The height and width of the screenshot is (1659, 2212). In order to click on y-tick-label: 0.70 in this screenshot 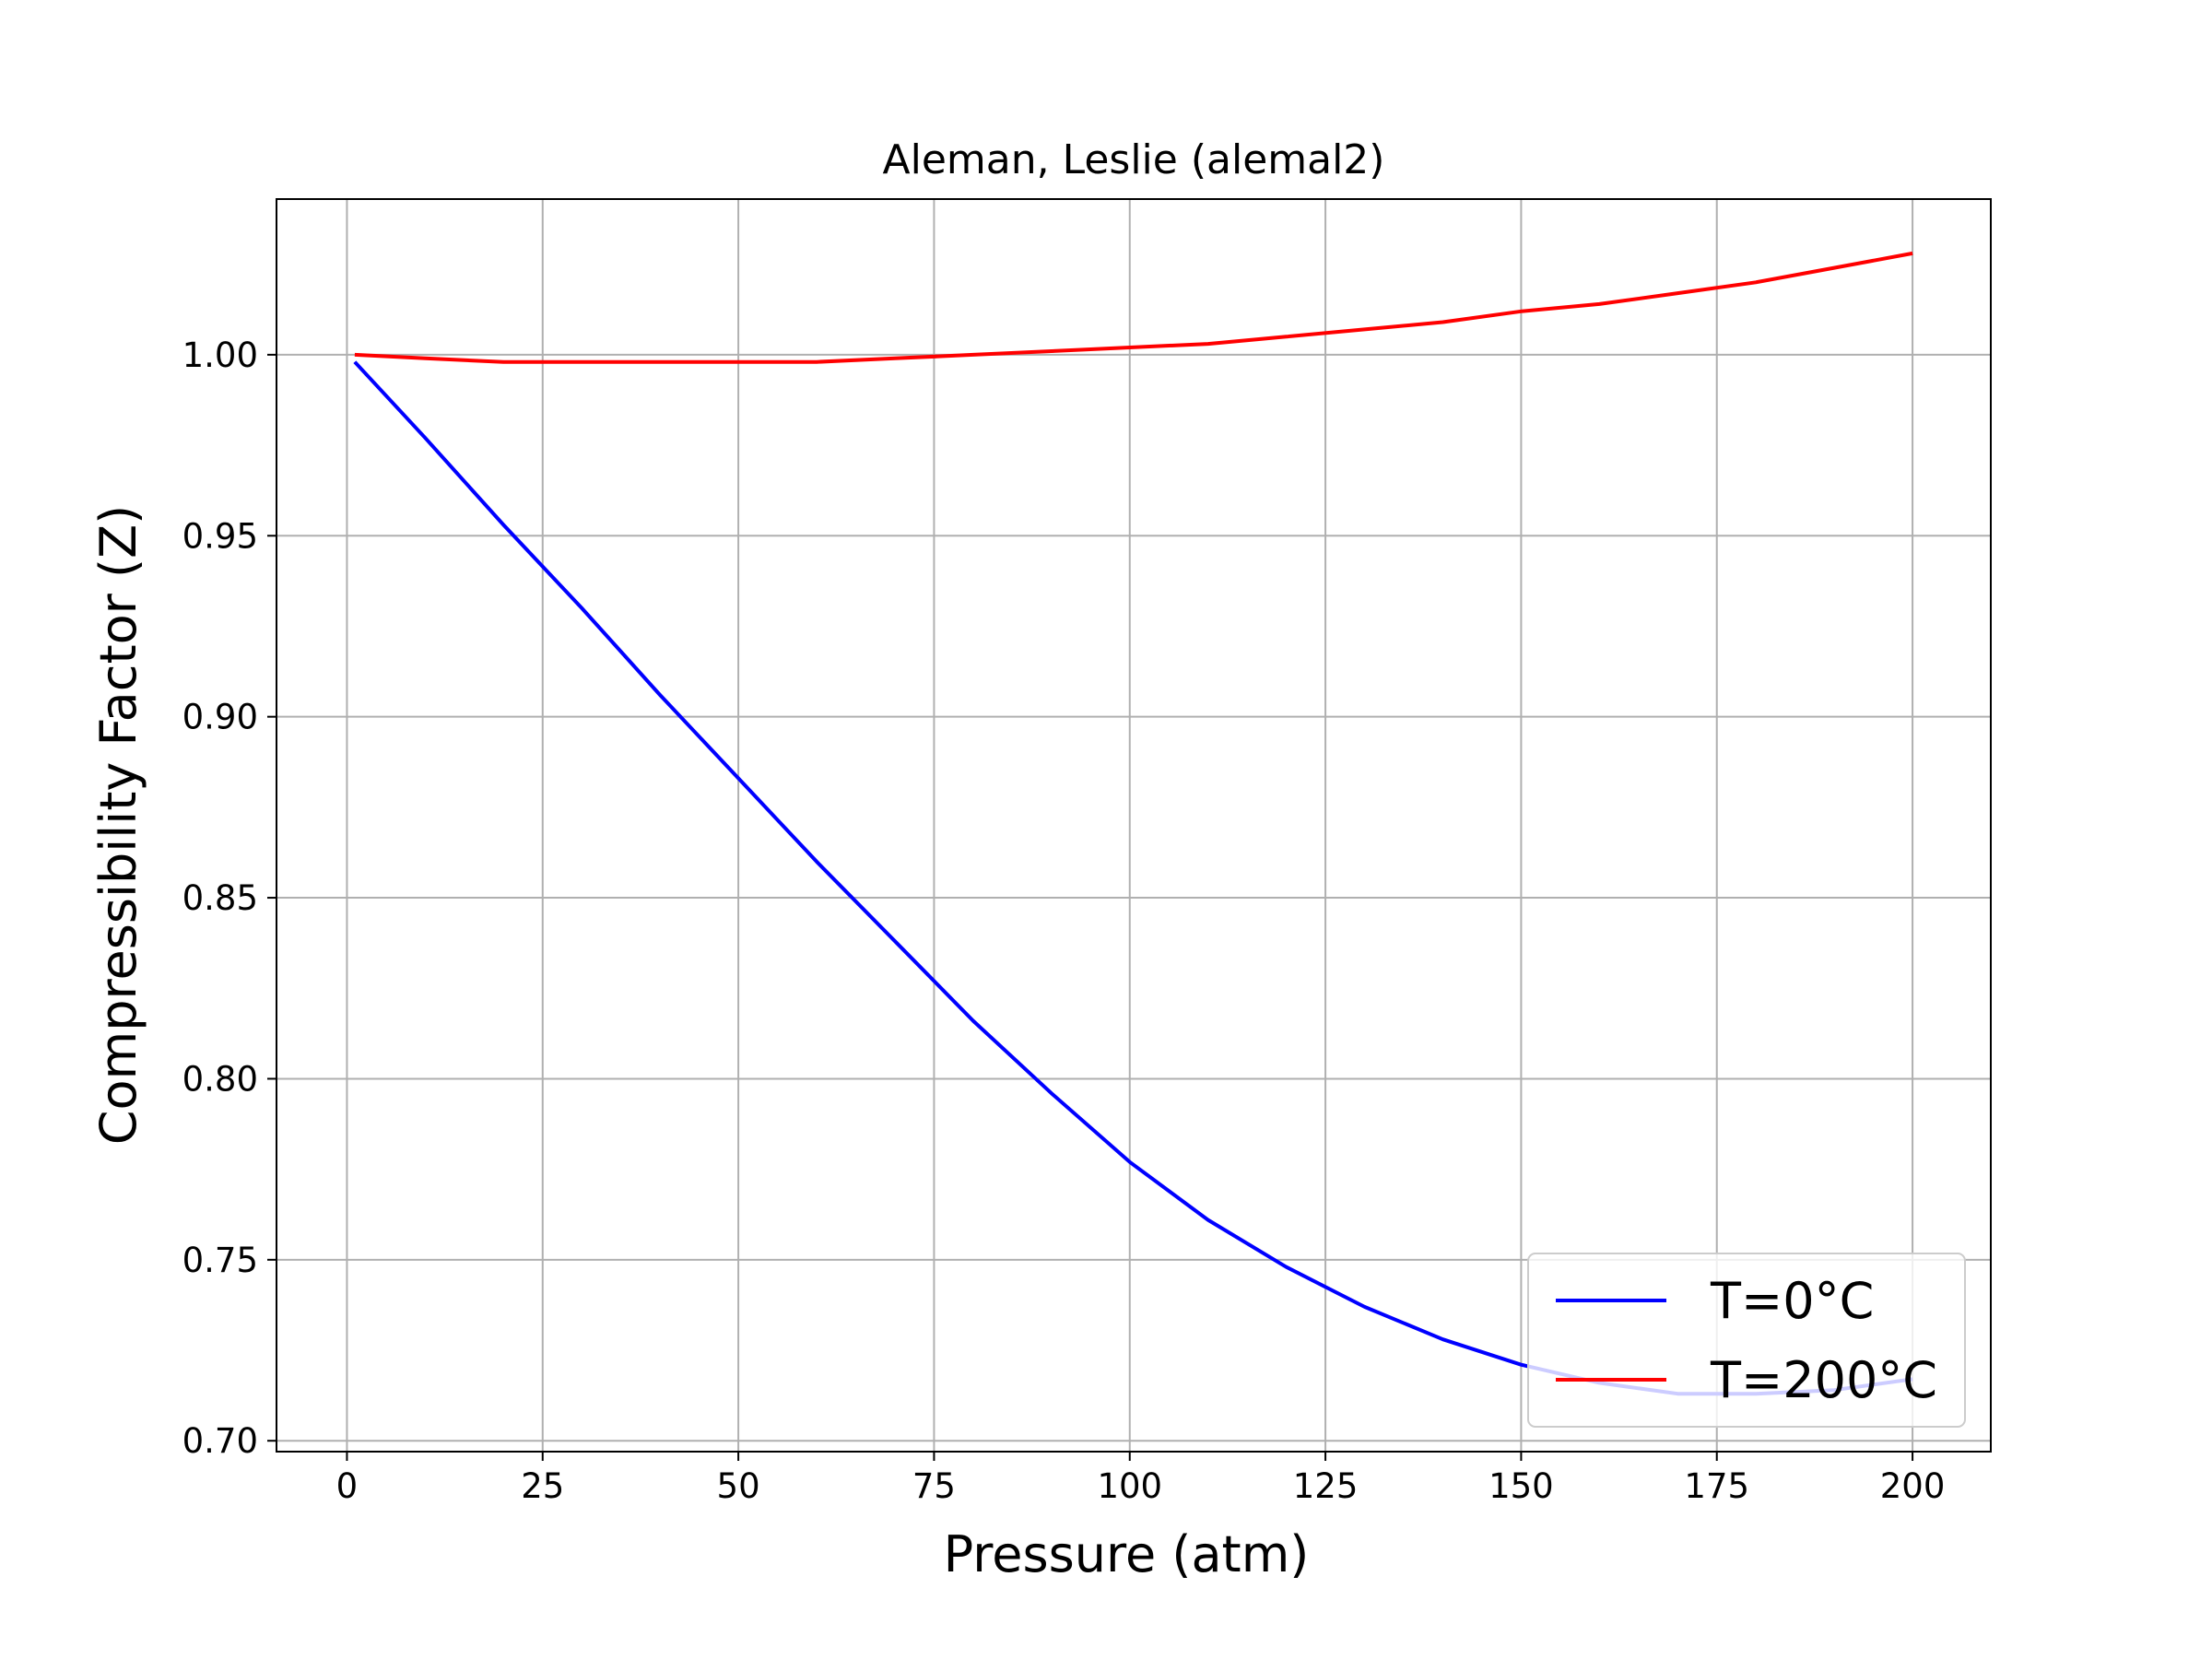, I will do `click(220, 1441)`.